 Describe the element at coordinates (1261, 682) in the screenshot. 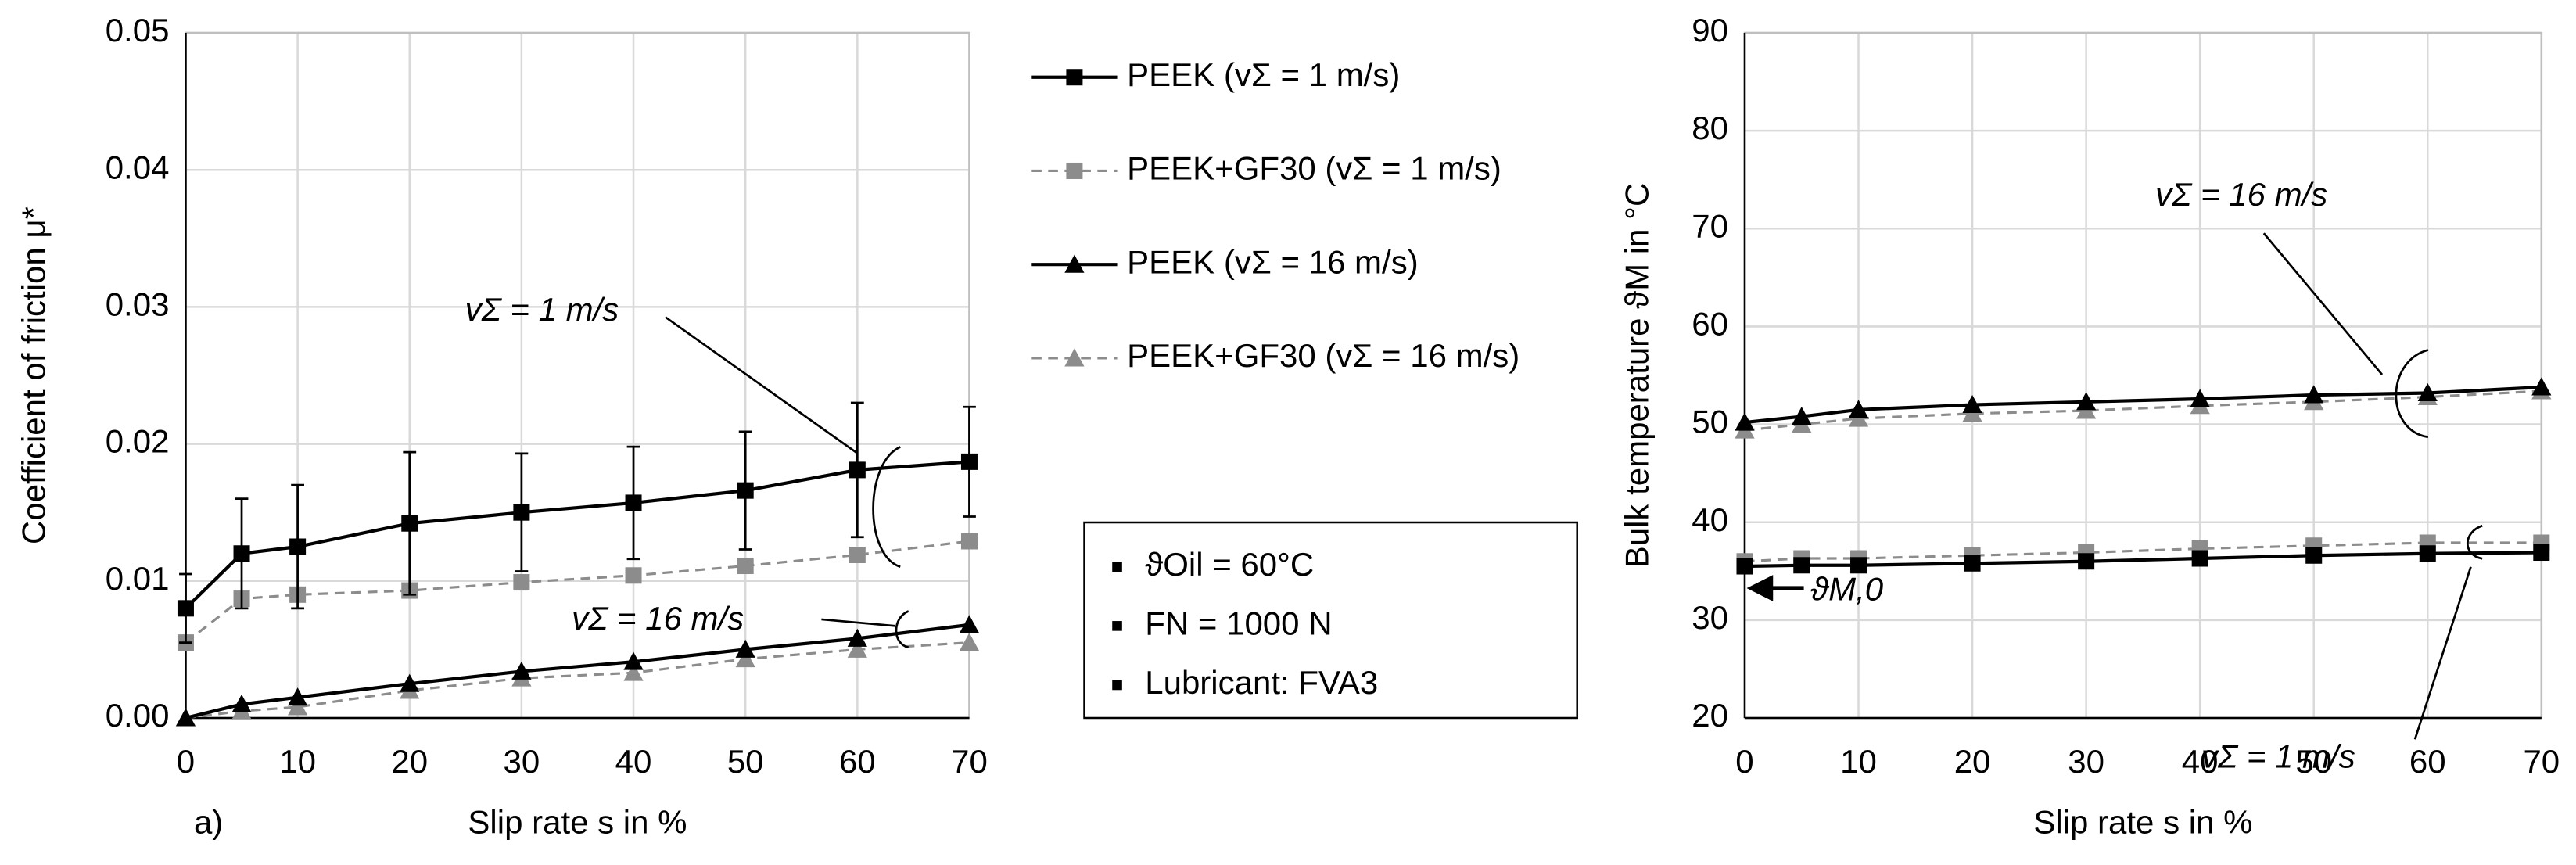

I see `condition: Lubricant: FVA3` at that location.